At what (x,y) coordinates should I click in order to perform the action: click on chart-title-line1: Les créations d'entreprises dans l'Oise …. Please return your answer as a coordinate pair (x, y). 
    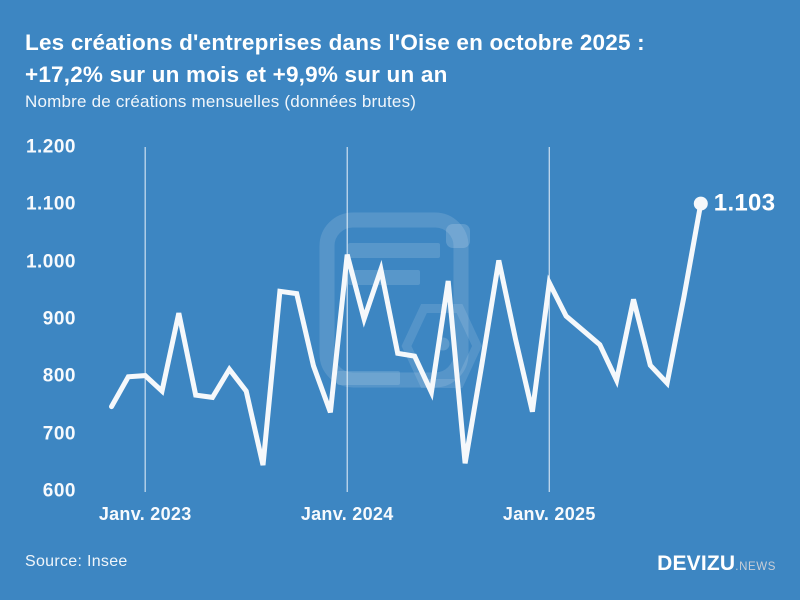
    Looking at the image, I should click on (335, 42).